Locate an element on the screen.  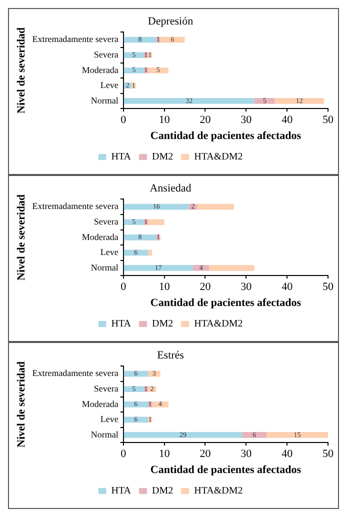
chart-title: Depresión is located at coordinates (171, 21).